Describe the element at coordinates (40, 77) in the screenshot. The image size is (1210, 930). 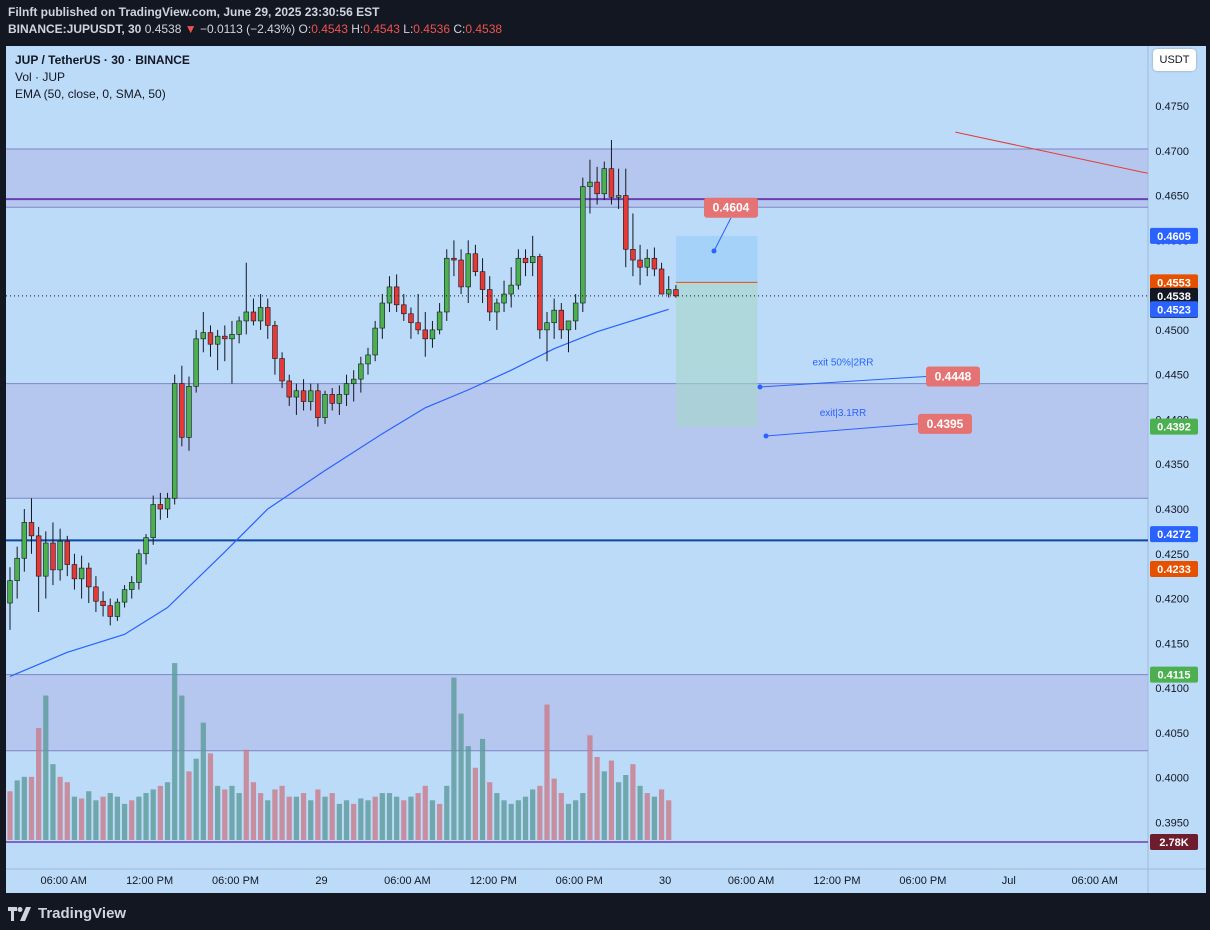
I see `legend-volume: Vol · JUP` at that location.